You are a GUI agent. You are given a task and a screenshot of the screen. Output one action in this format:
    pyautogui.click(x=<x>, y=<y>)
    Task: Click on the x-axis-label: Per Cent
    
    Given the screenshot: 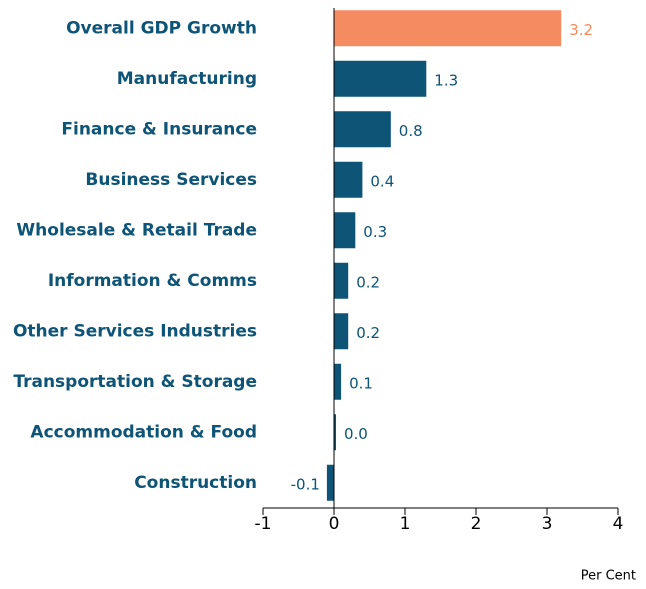 What is the action you would take?
    pyautogui.click(x=608, y=576)
    